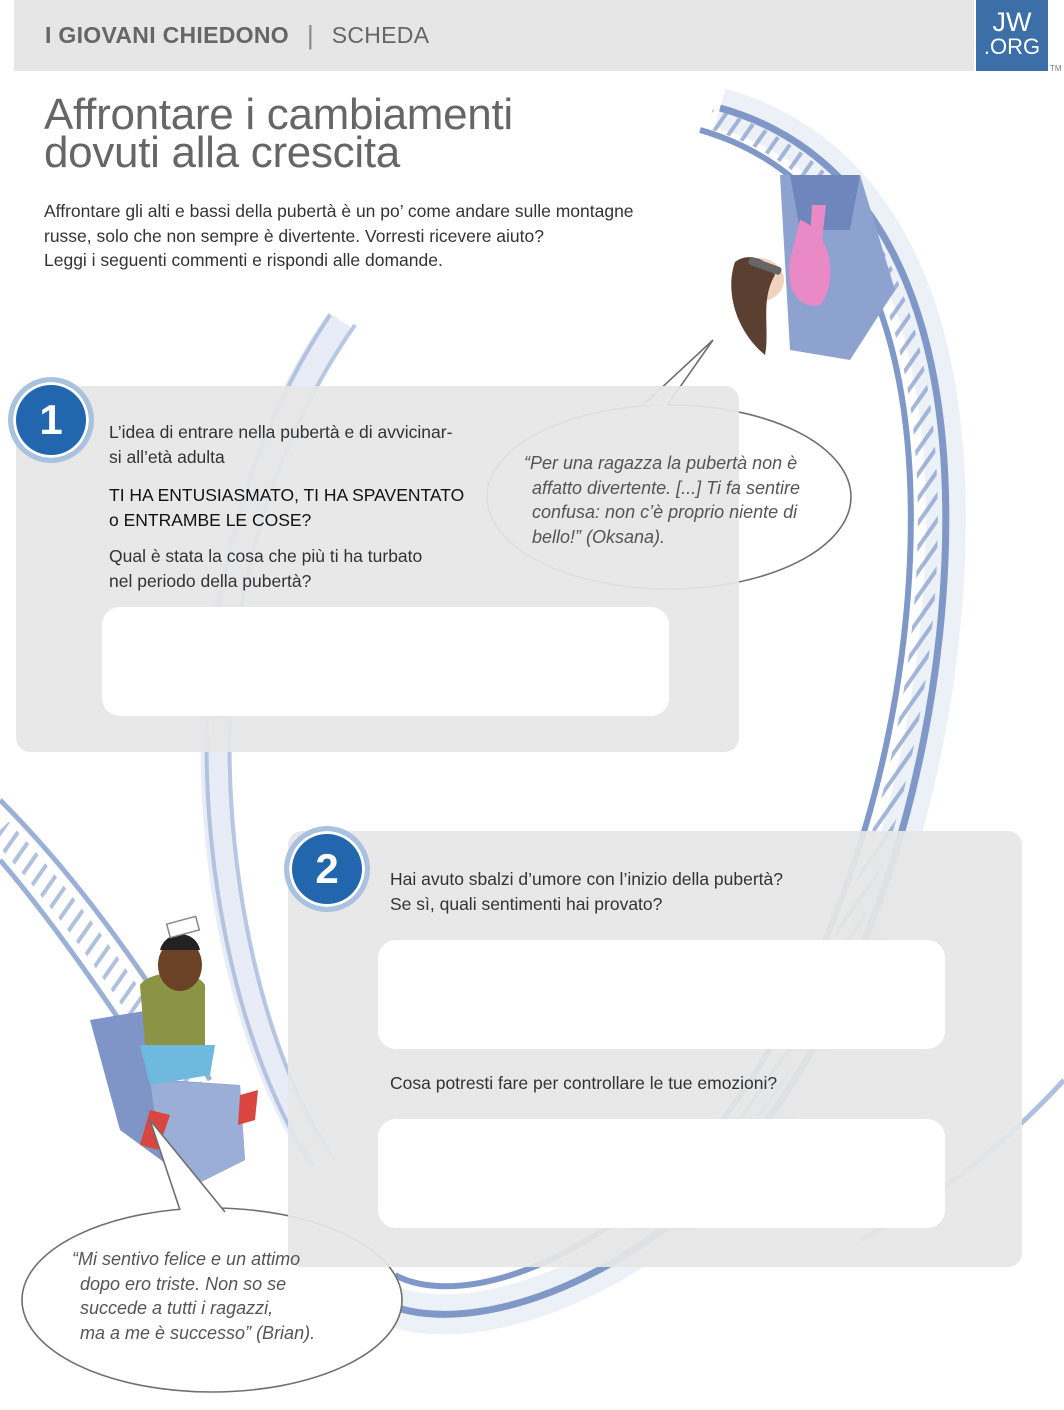  Describe the element at coordinates (1012, 46) in the screenshot. I see `logo-line-2: .ORG` at that location.